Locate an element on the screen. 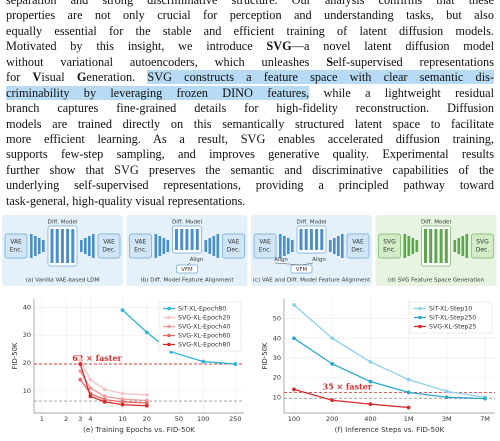 This screenshot has height=441, width=500. y-axis-title: FID-50K is located at coordinates (15, 355).